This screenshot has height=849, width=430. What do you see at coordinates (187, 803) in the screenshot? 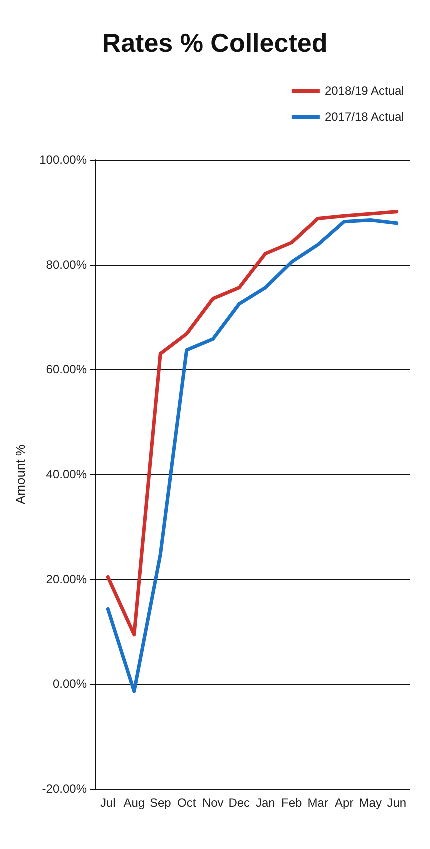
I see `x-tick-label: Oct` at bounding box center [187, 803].